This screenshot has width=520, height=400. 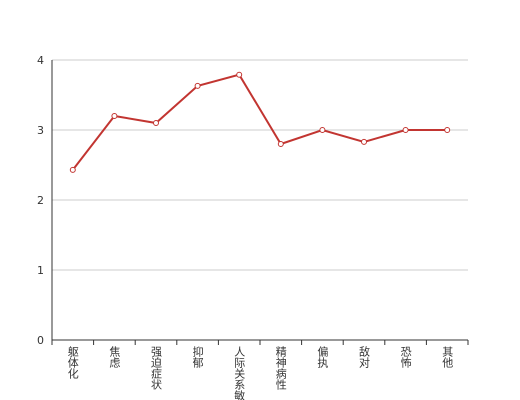 What do you see at coordinates (239, 373) in the screenshot?
I see `x-tick-label: 人际关系敏感` at bounding box center [239, 373].